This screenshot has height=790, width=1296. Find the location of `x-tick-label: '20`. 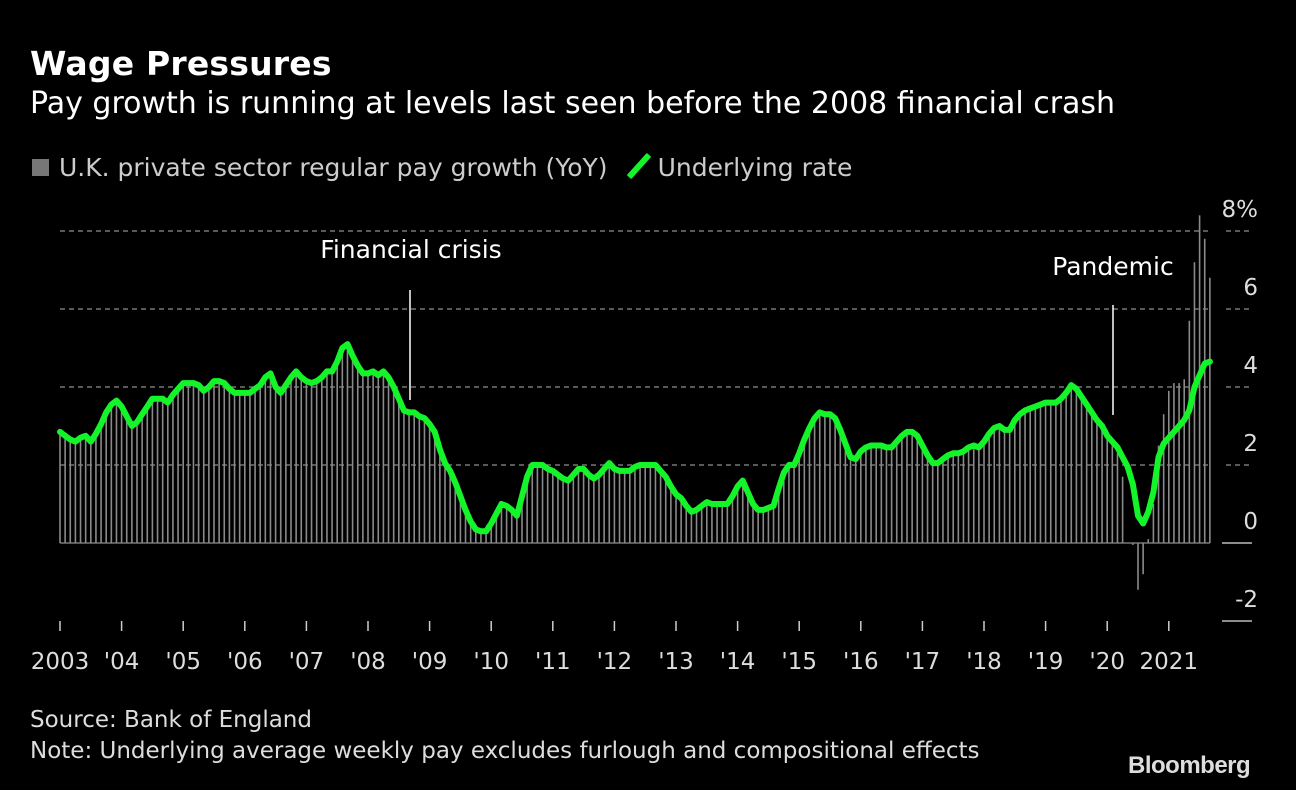

x-tick-label: '20 is located at coordinates (1107, 662).